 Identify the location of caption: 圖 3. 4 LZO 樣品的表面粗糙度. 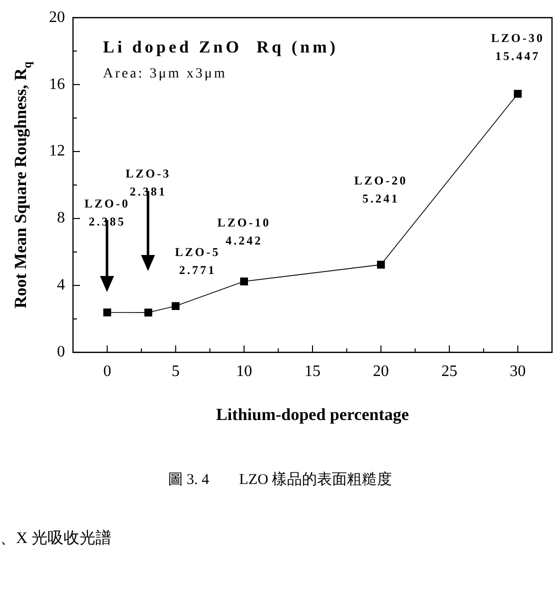
(280, 479).